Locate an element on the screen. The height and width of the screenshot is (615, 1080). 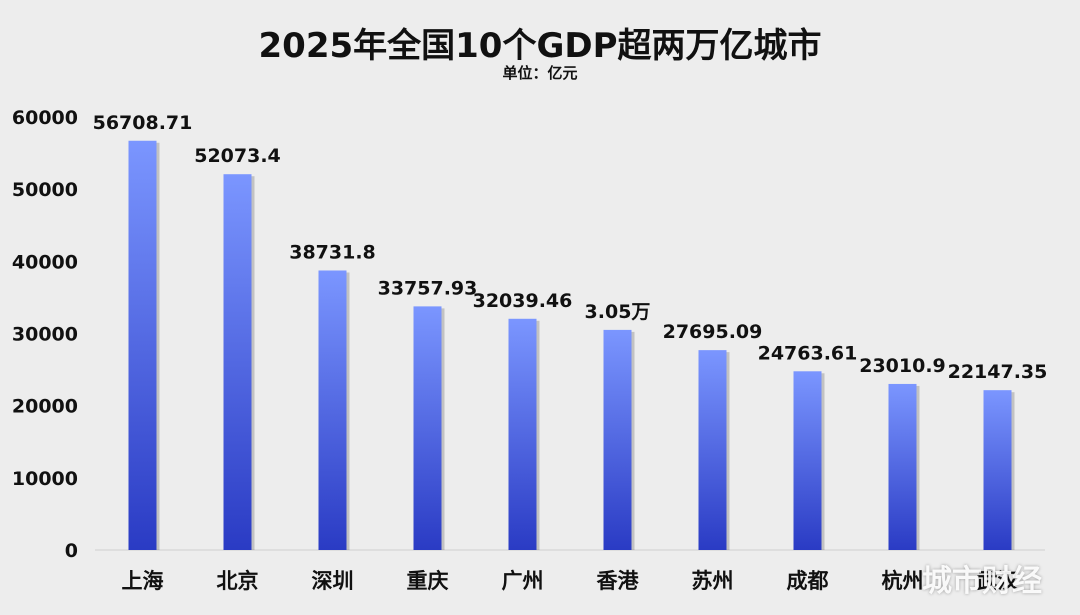
category-label: 杭州 is located at coordinates (903, 581).